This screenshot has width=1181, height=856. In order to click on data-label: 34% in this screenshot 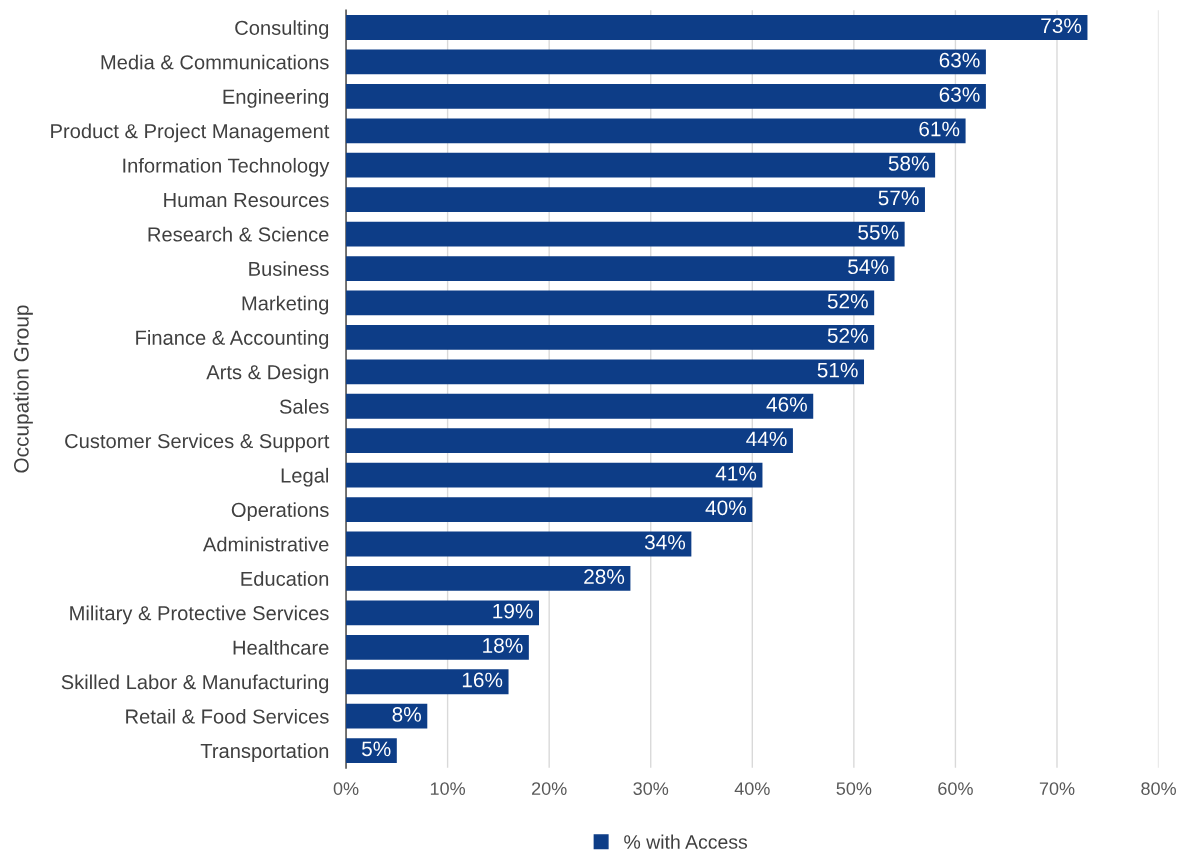, I will do `click(665, 542)`.